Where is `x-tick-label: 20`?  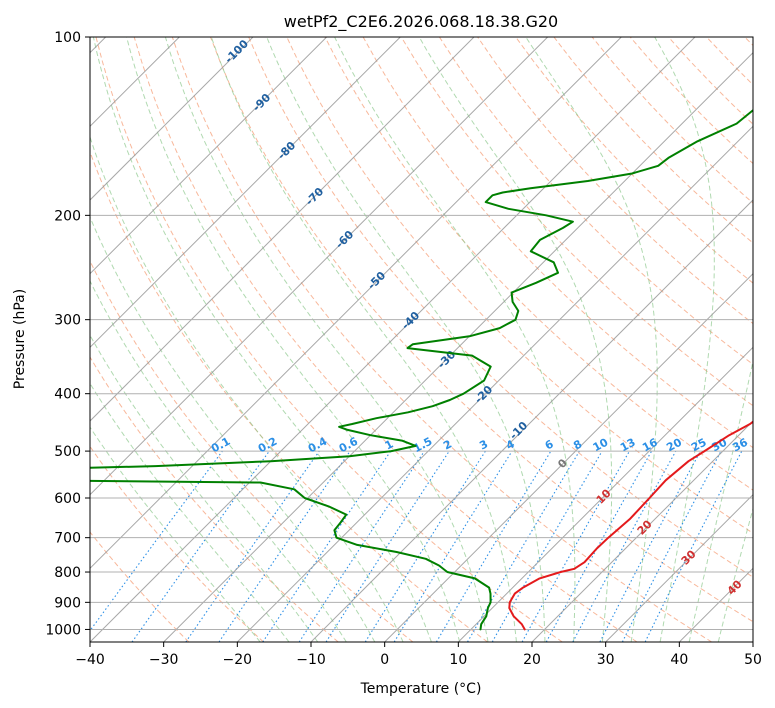
x-tick-label: 20 is located at coordinates (532, 660).